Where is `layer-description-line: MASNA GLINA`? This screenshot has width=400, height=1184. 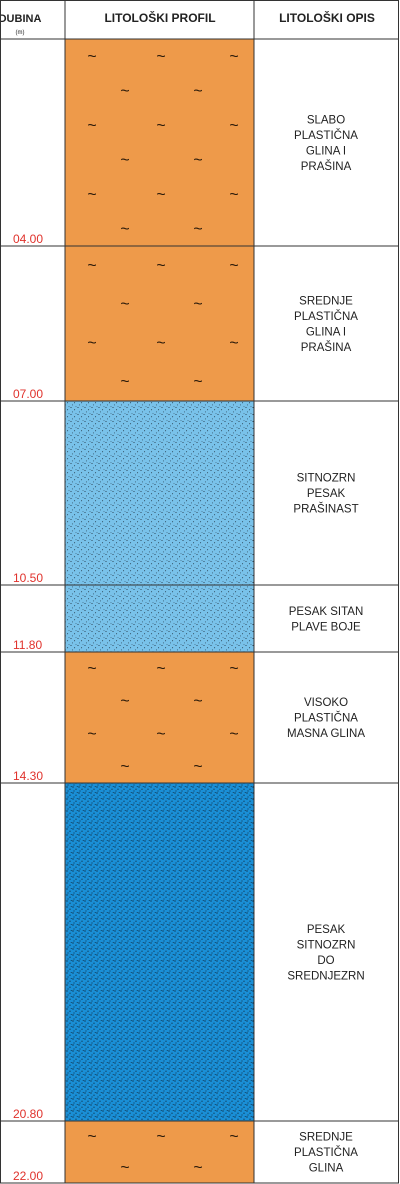 layer-description-line: MASNA GLINA is located at coordinates (326, 734).